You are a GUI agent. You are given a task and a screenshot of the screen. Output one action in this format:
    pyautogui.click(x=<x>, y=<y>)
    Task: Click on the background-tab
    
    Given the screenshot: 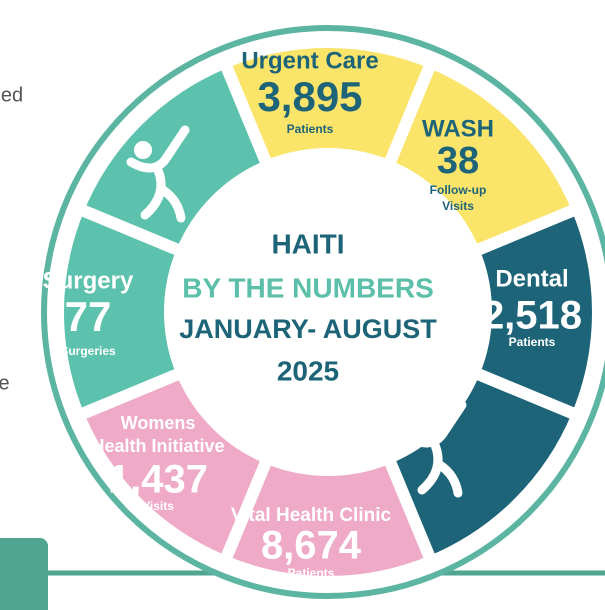 What is the action you would take?
    pyautogui.click(x=24, y=574)
    